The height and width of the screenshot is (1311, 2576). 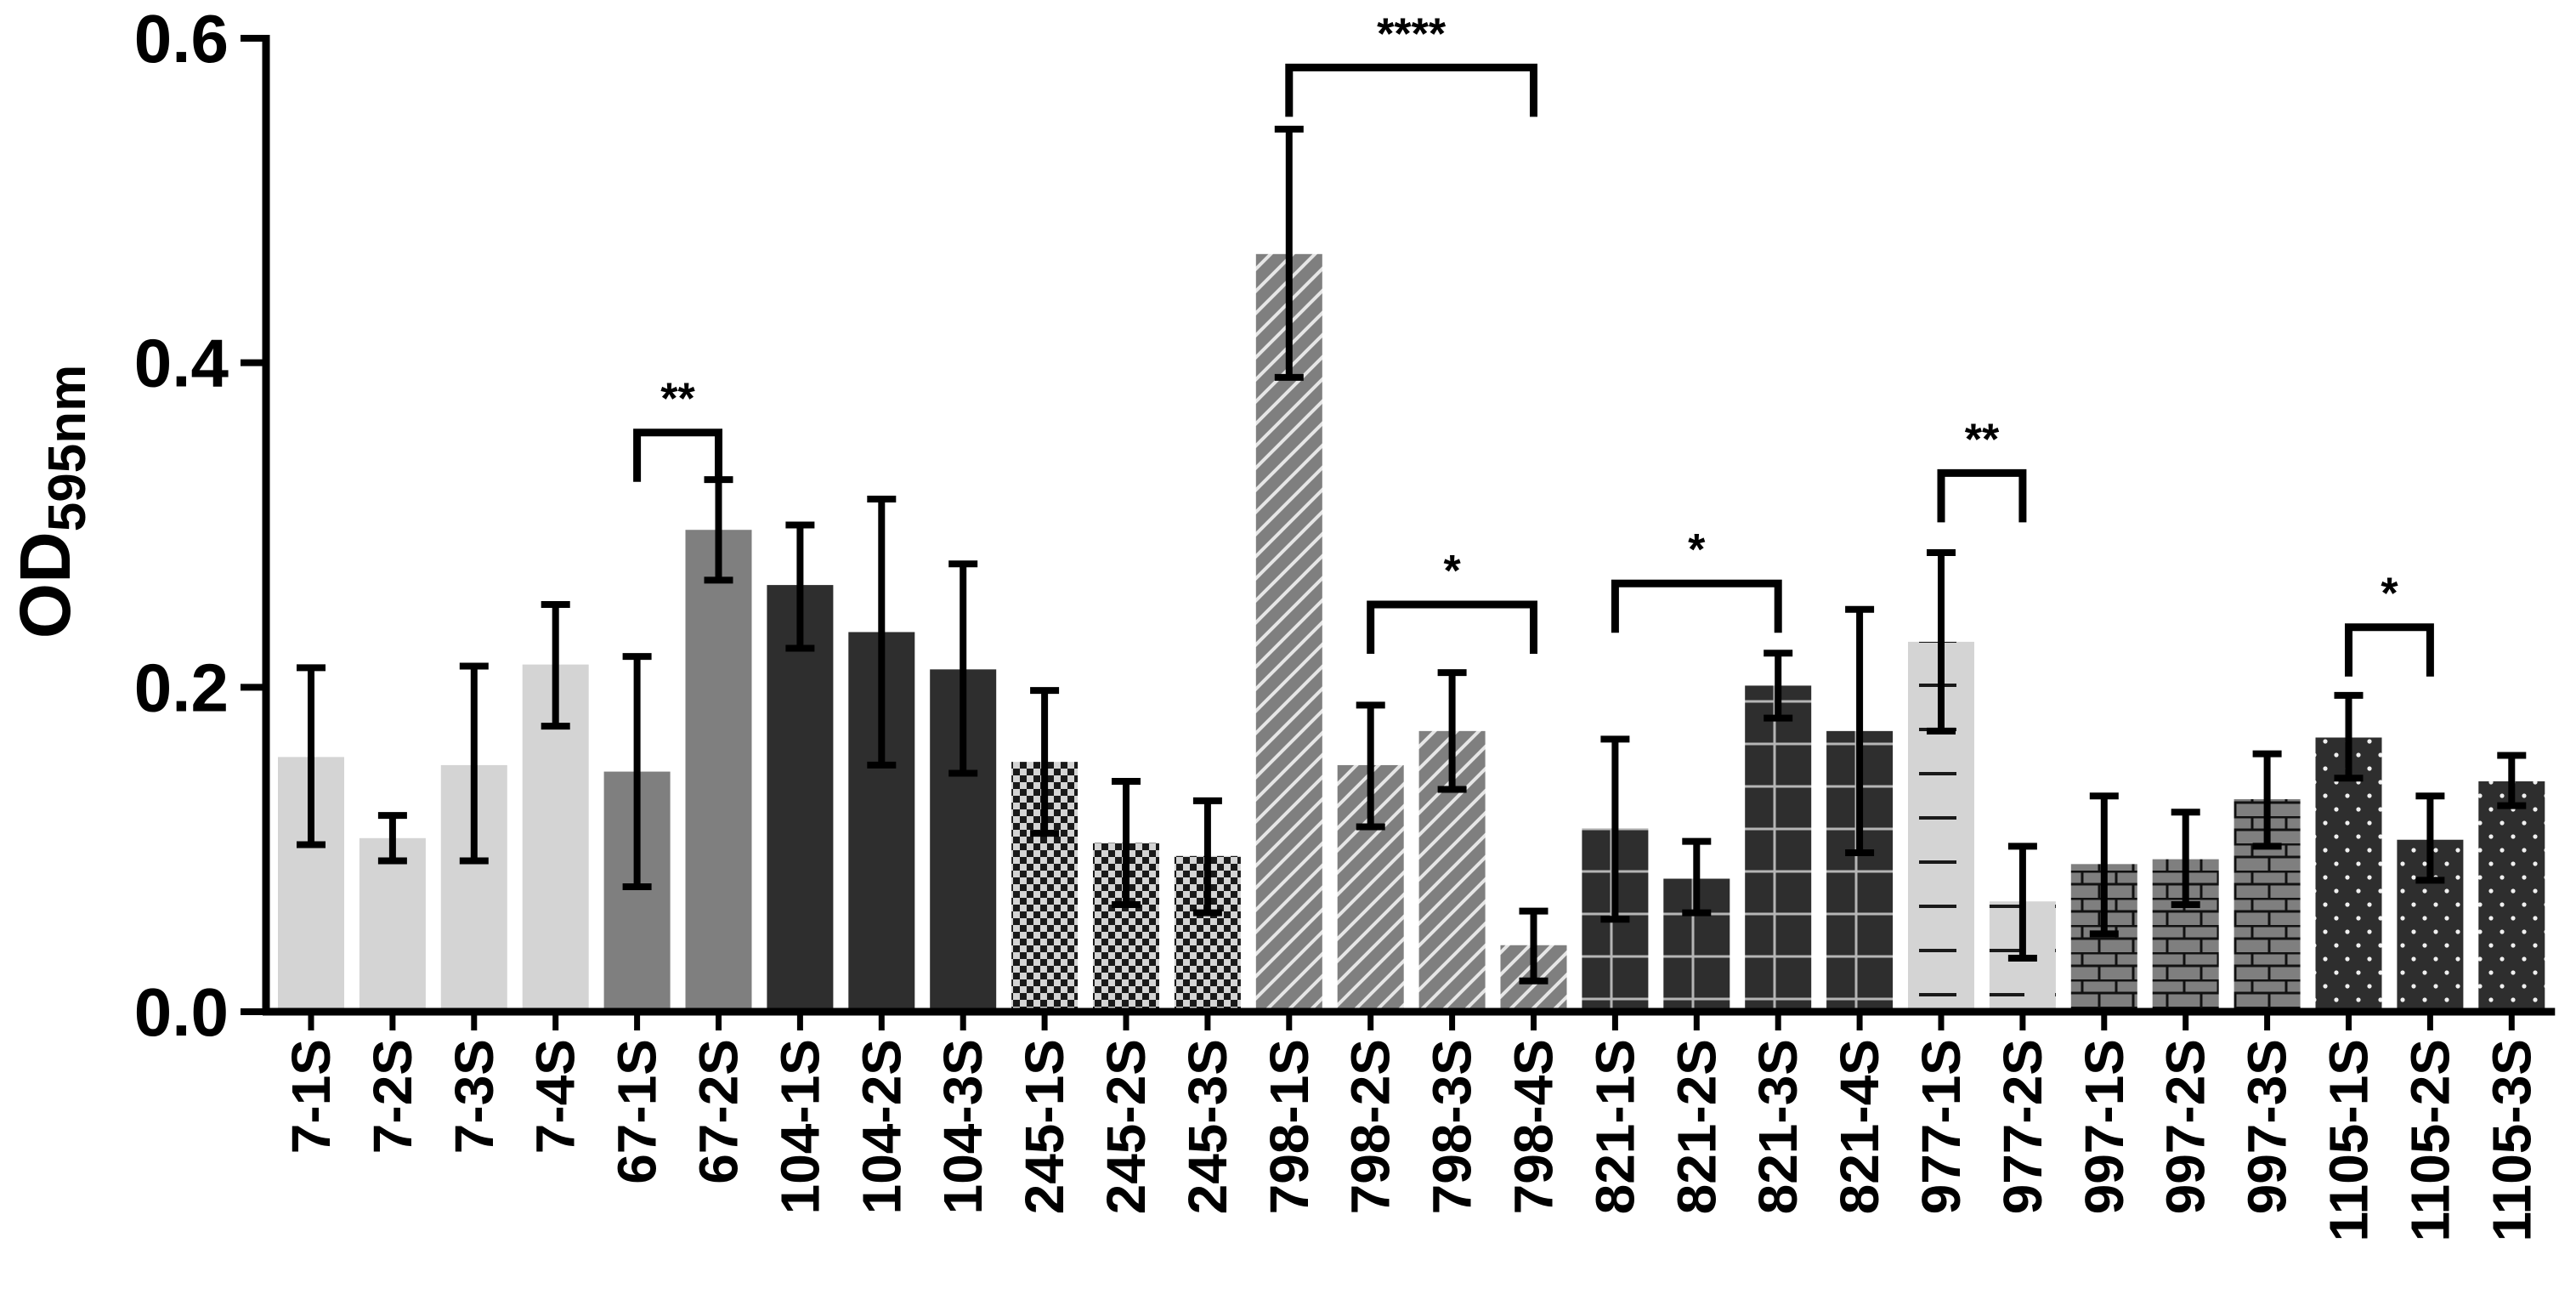 I want to click on x-tick-label-245-2s: 245-2S, so click(x=1126, y=1126).